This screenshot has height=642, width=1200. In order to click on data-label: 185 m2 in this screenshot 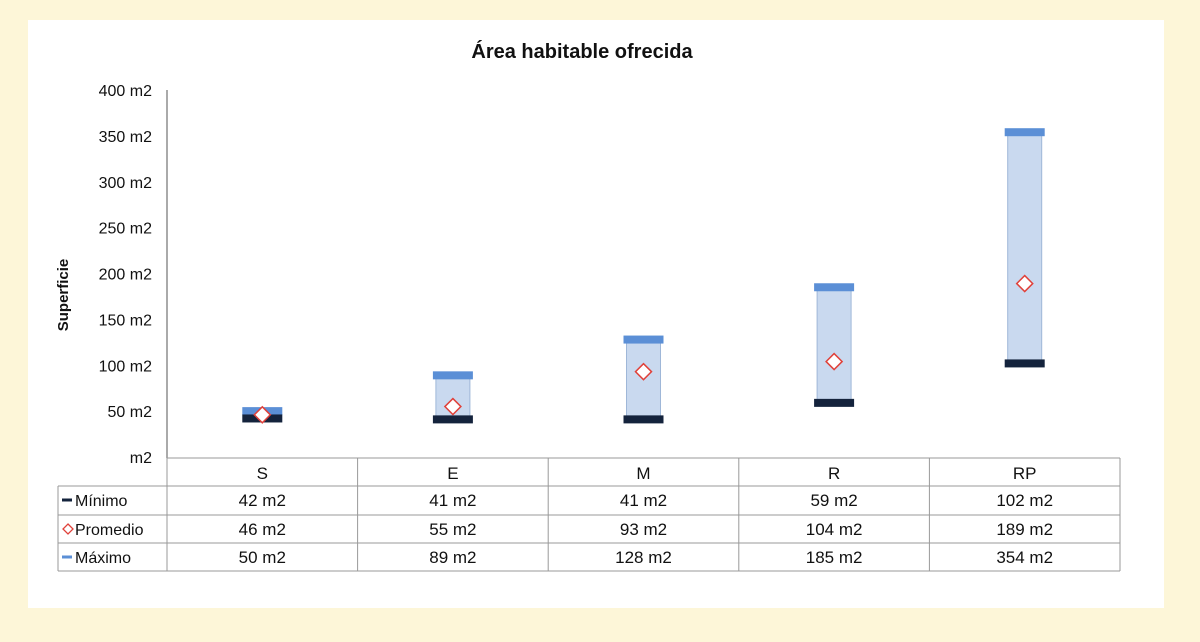, I will do `click(834, 557)`.